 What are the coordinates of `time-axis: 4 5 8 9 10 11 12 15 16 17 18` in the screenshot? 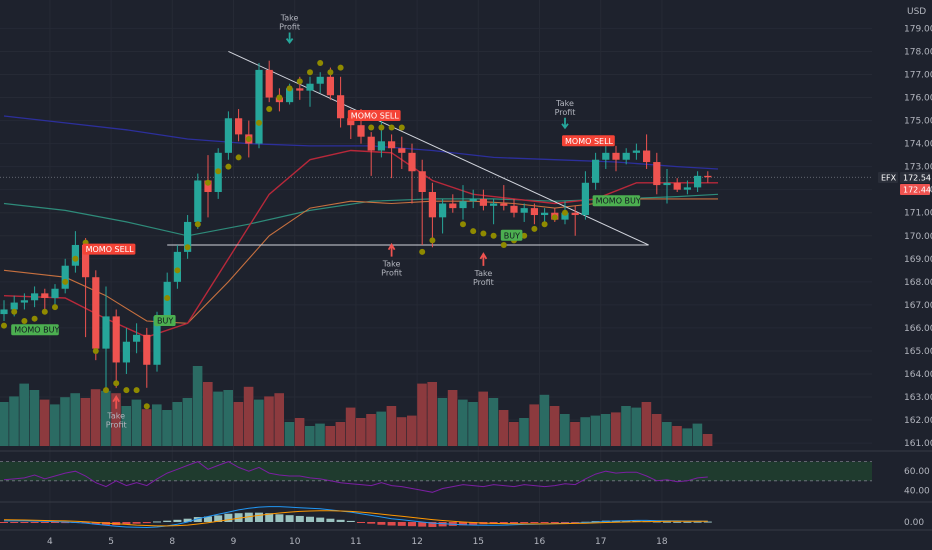 It's located at (357, 542).